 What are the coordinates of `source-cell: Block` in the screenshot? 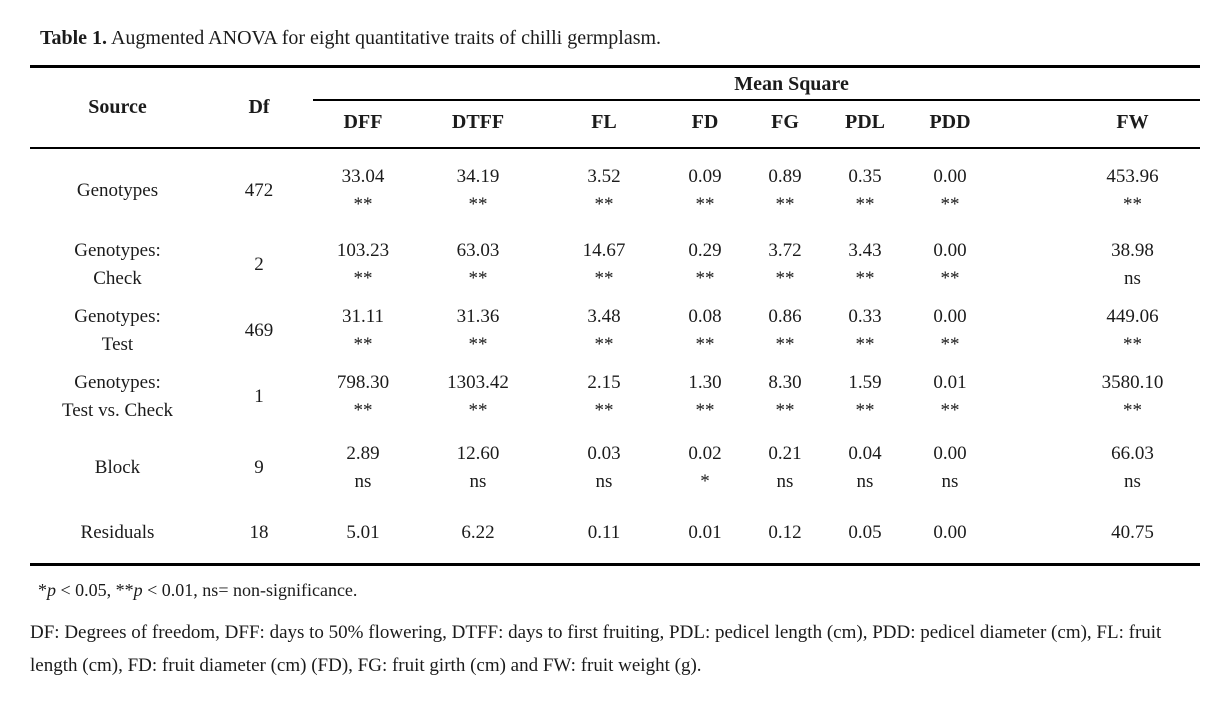 It's located at (117, 468).